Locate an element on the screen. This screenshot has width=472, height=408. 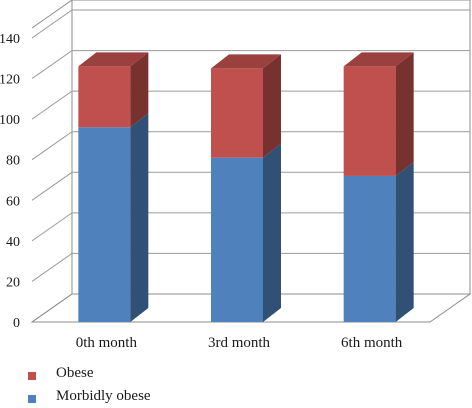
legend-swatch-obese is located at coordinates (32, 376).